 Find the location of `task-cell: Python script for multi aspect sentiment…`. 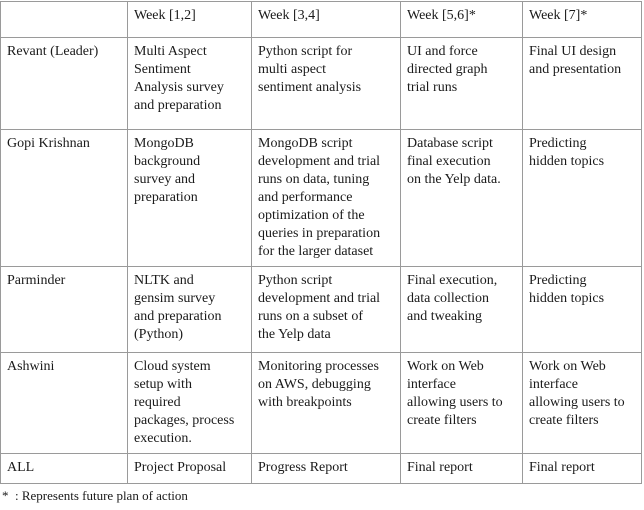

task-cell: Python script for multi aspect sentiment… is located at coordinates (326, 83).